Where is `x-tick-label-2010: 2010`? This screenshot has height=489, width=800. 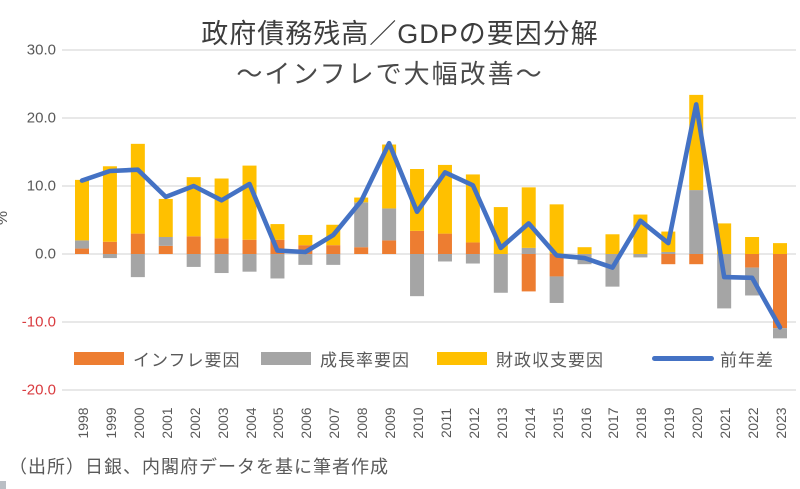 x-tick-label-2010: 2010 is located at coordinates (418, 423).